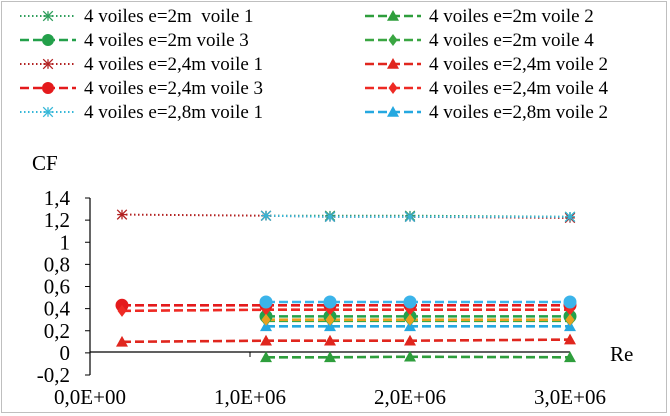 The height and width of the screenshot is (416, 670). I want to click on legend-item: 4 voiles e=2,4m voile 4, so click(487, 88).